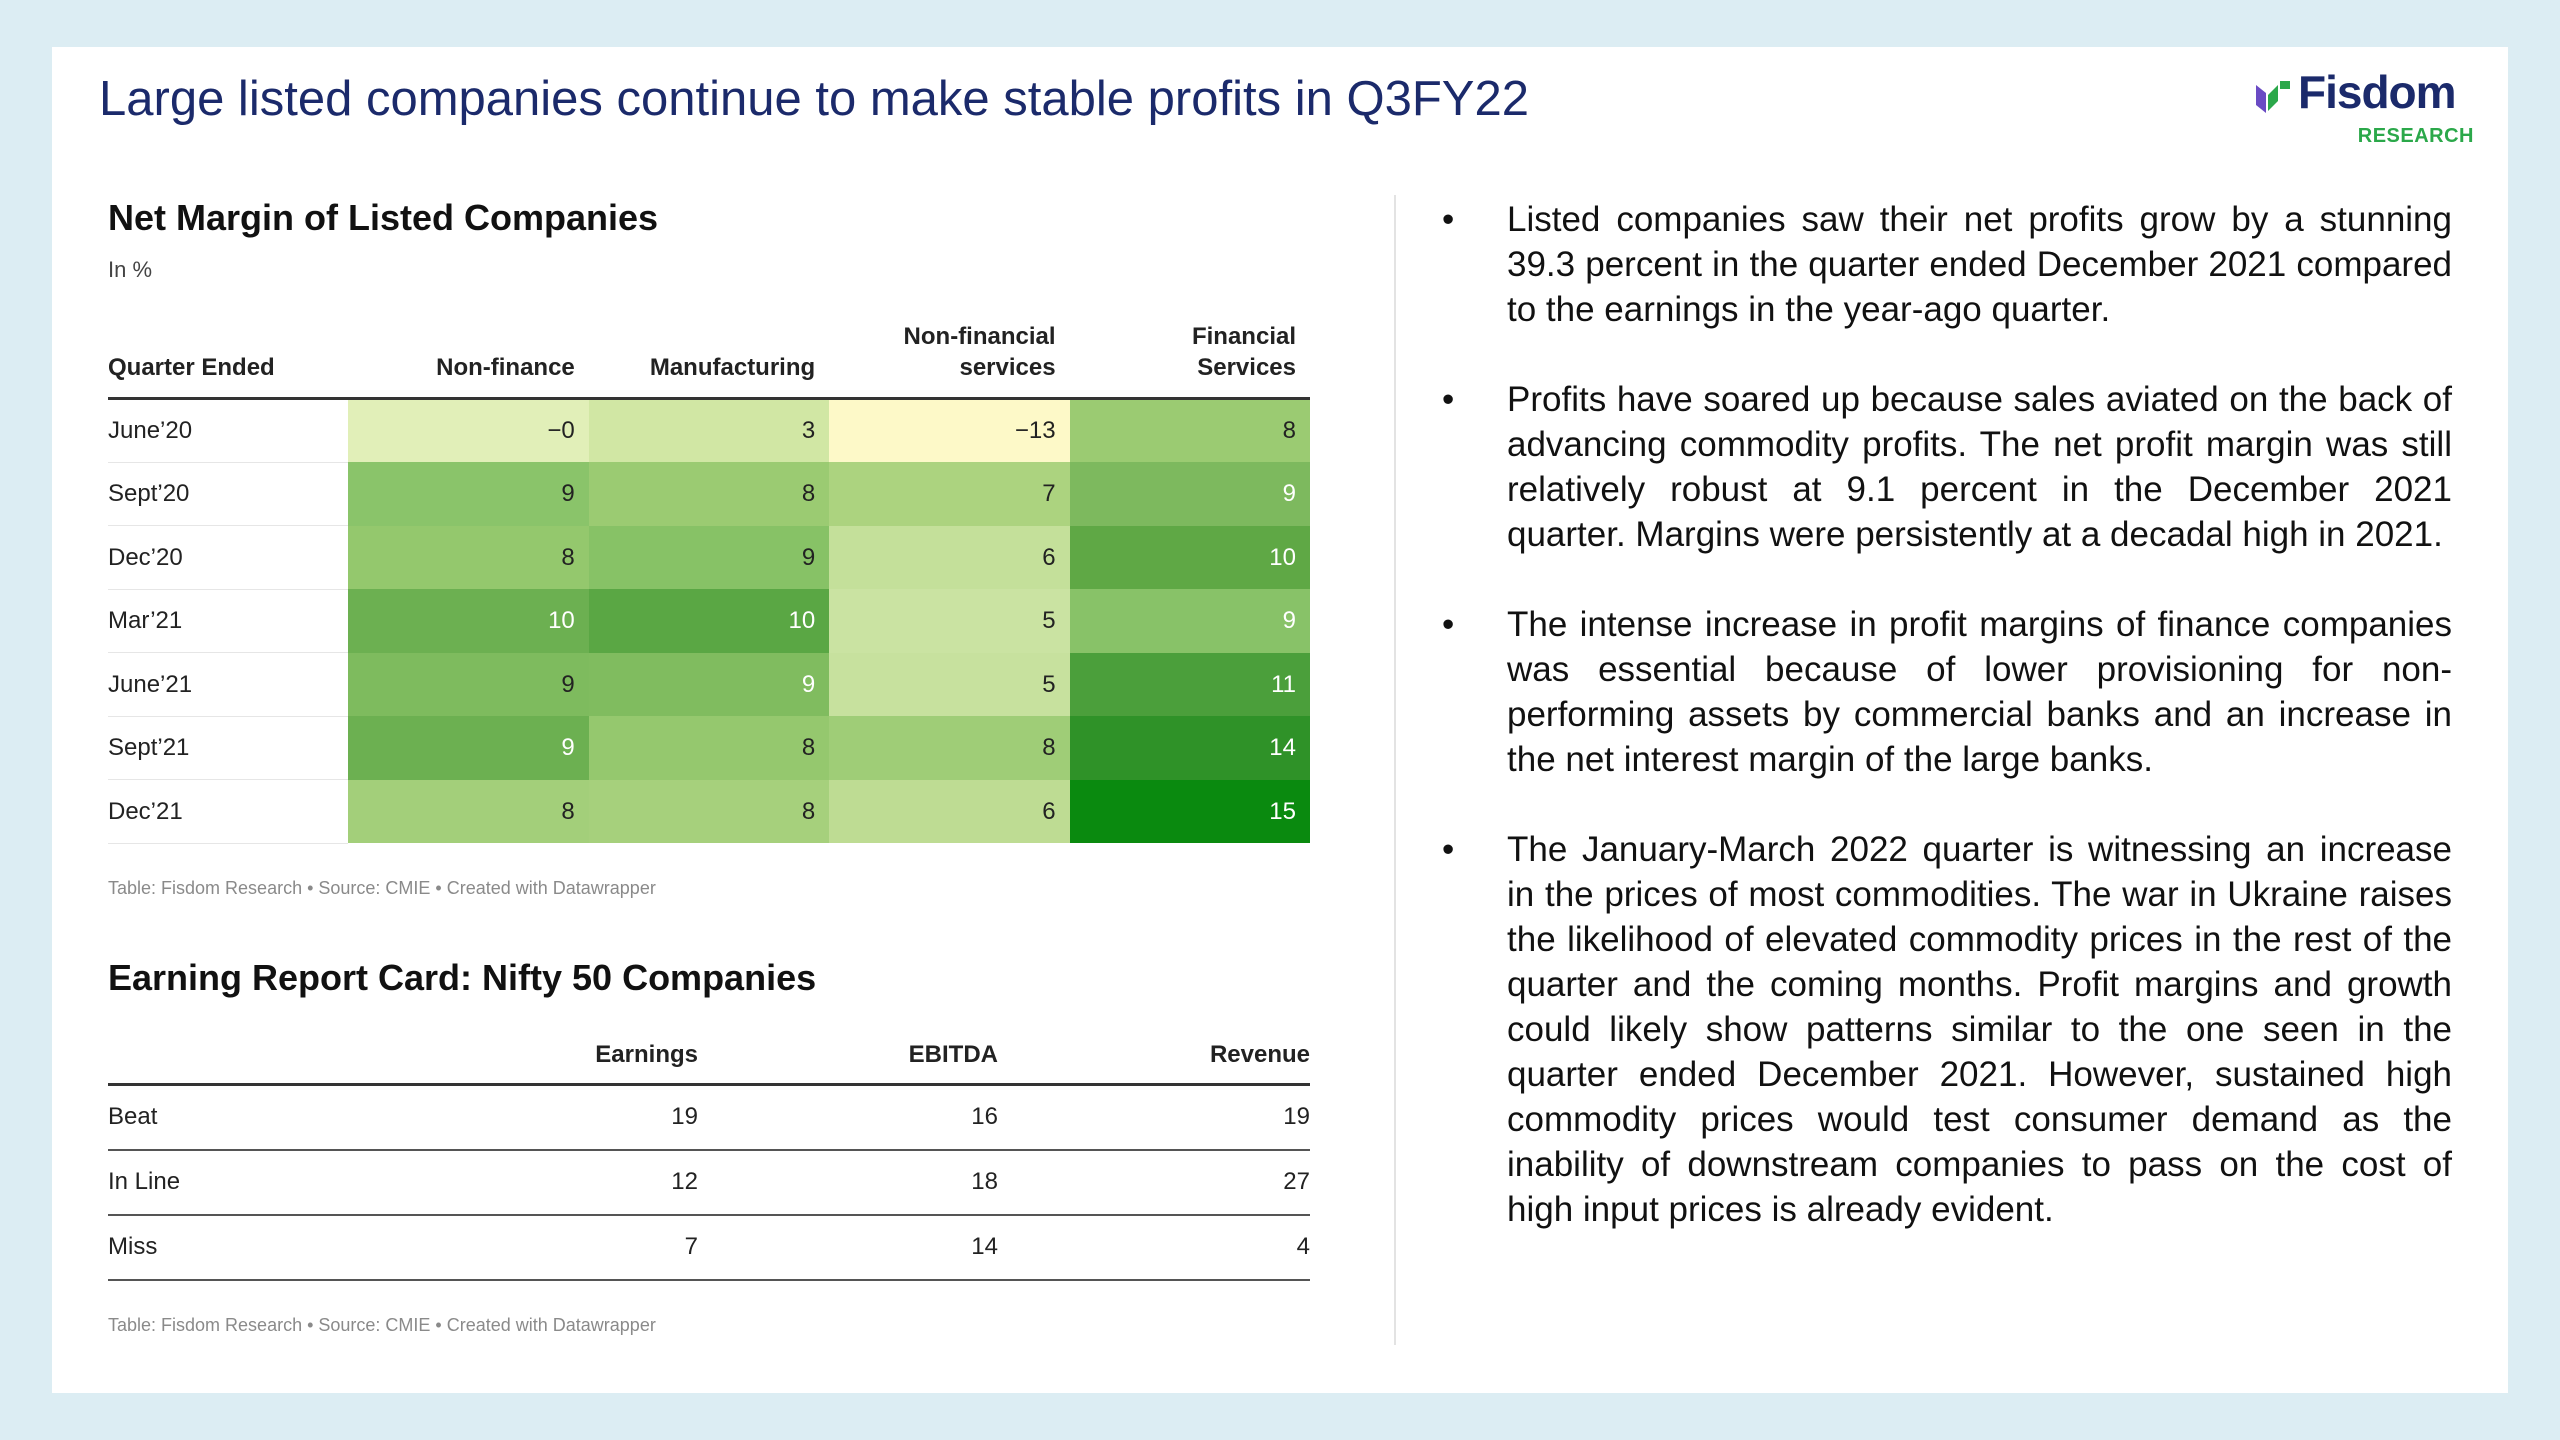 This screenshot has height=1440, width=2560. Describe the element at coordinates (228, 361) in the screenshot. I see `col-header-quarter: Quarter Ended` at that location.